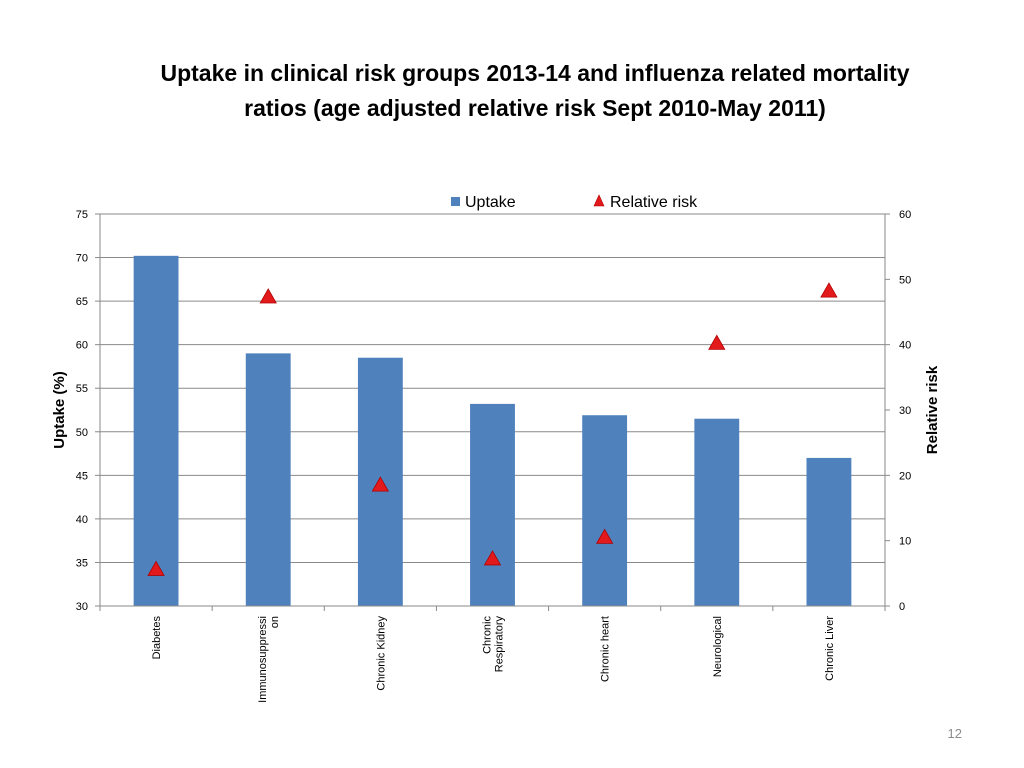 The height and width of the screenshot is (768, 1024). Describe the element at coordinates (718, 646) in the screenshot. I see `x-tick-label: Neurological` at that location.